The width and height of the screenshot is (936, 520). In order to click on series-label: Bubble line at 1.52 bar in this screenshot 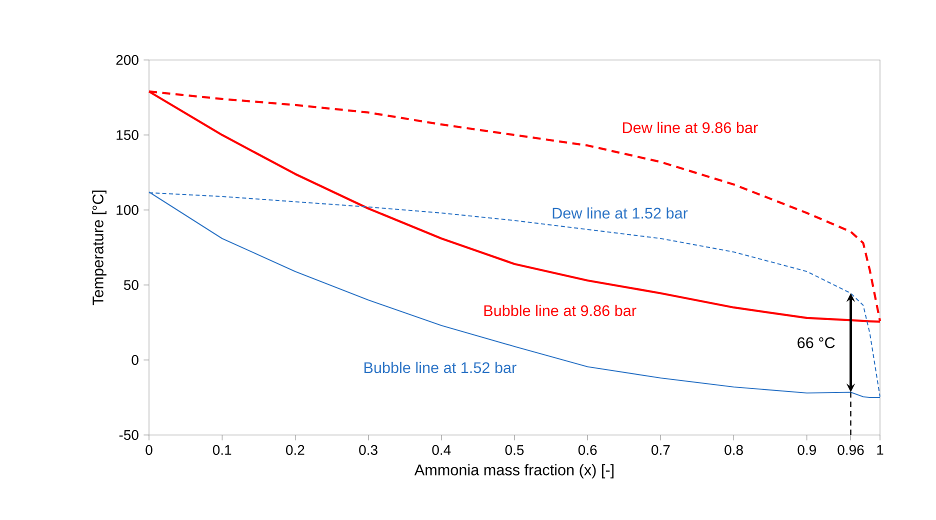, I will do `click(440, 368)`.